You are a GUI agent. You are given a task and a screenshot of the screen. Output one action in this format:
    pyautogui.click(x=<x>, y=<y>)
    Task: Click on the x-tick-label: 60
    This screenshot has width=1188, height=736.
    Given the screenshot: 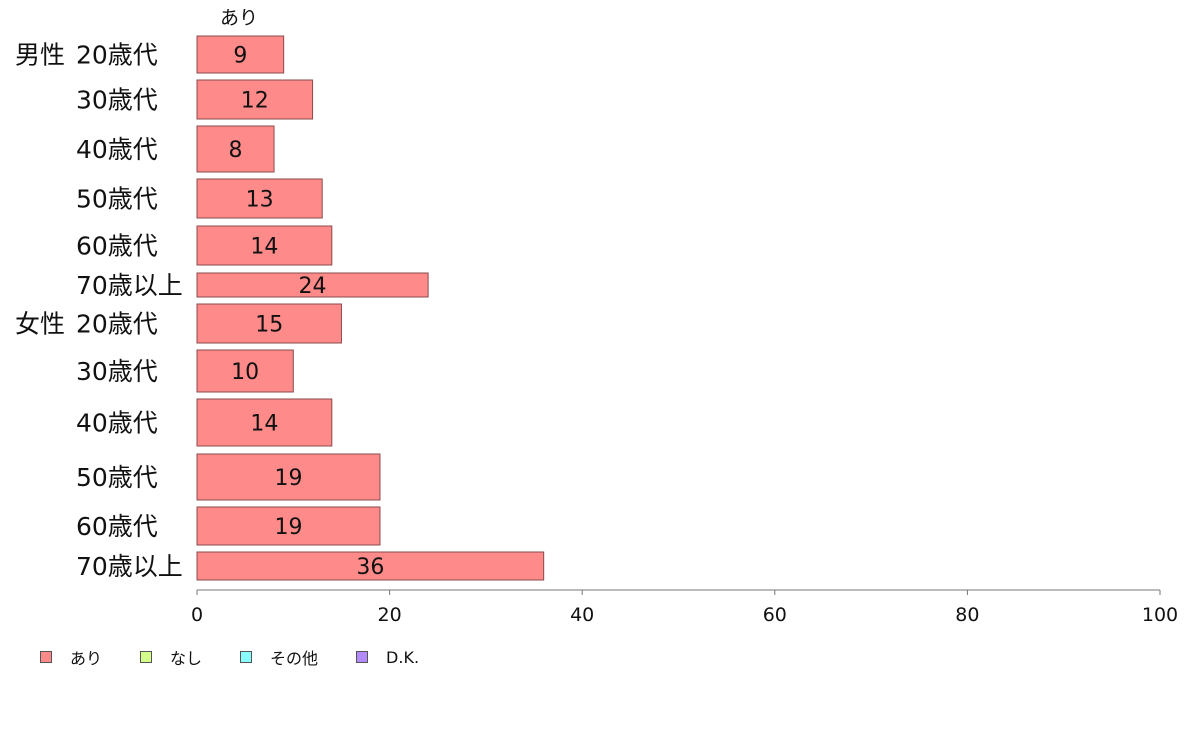 What is the action you would take?
    pyautogui.click(x=775, y=615)
    